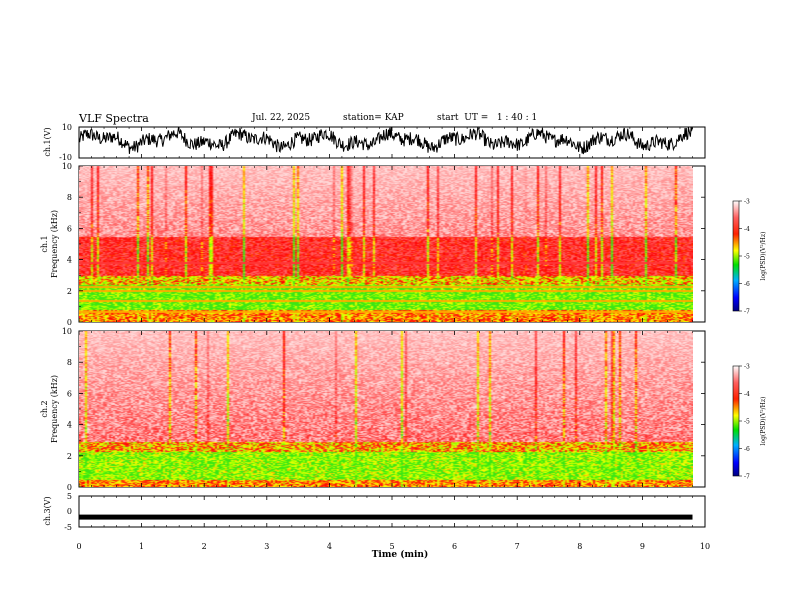  Describe the element at coordinates (763, 421) in the screenshot. I see `ch2-colorbar-label: log(PSD)(V²/Hz)` at that location.